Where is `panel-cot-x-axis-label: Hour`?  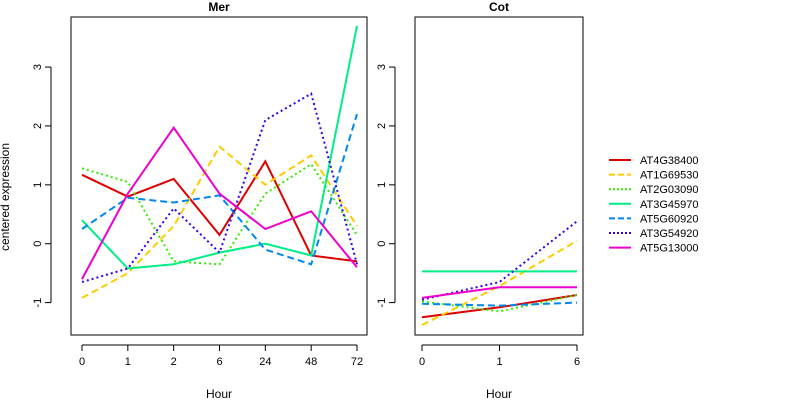 panel-cot-x-axis-label: Hour is located at coordinates (499, 393).